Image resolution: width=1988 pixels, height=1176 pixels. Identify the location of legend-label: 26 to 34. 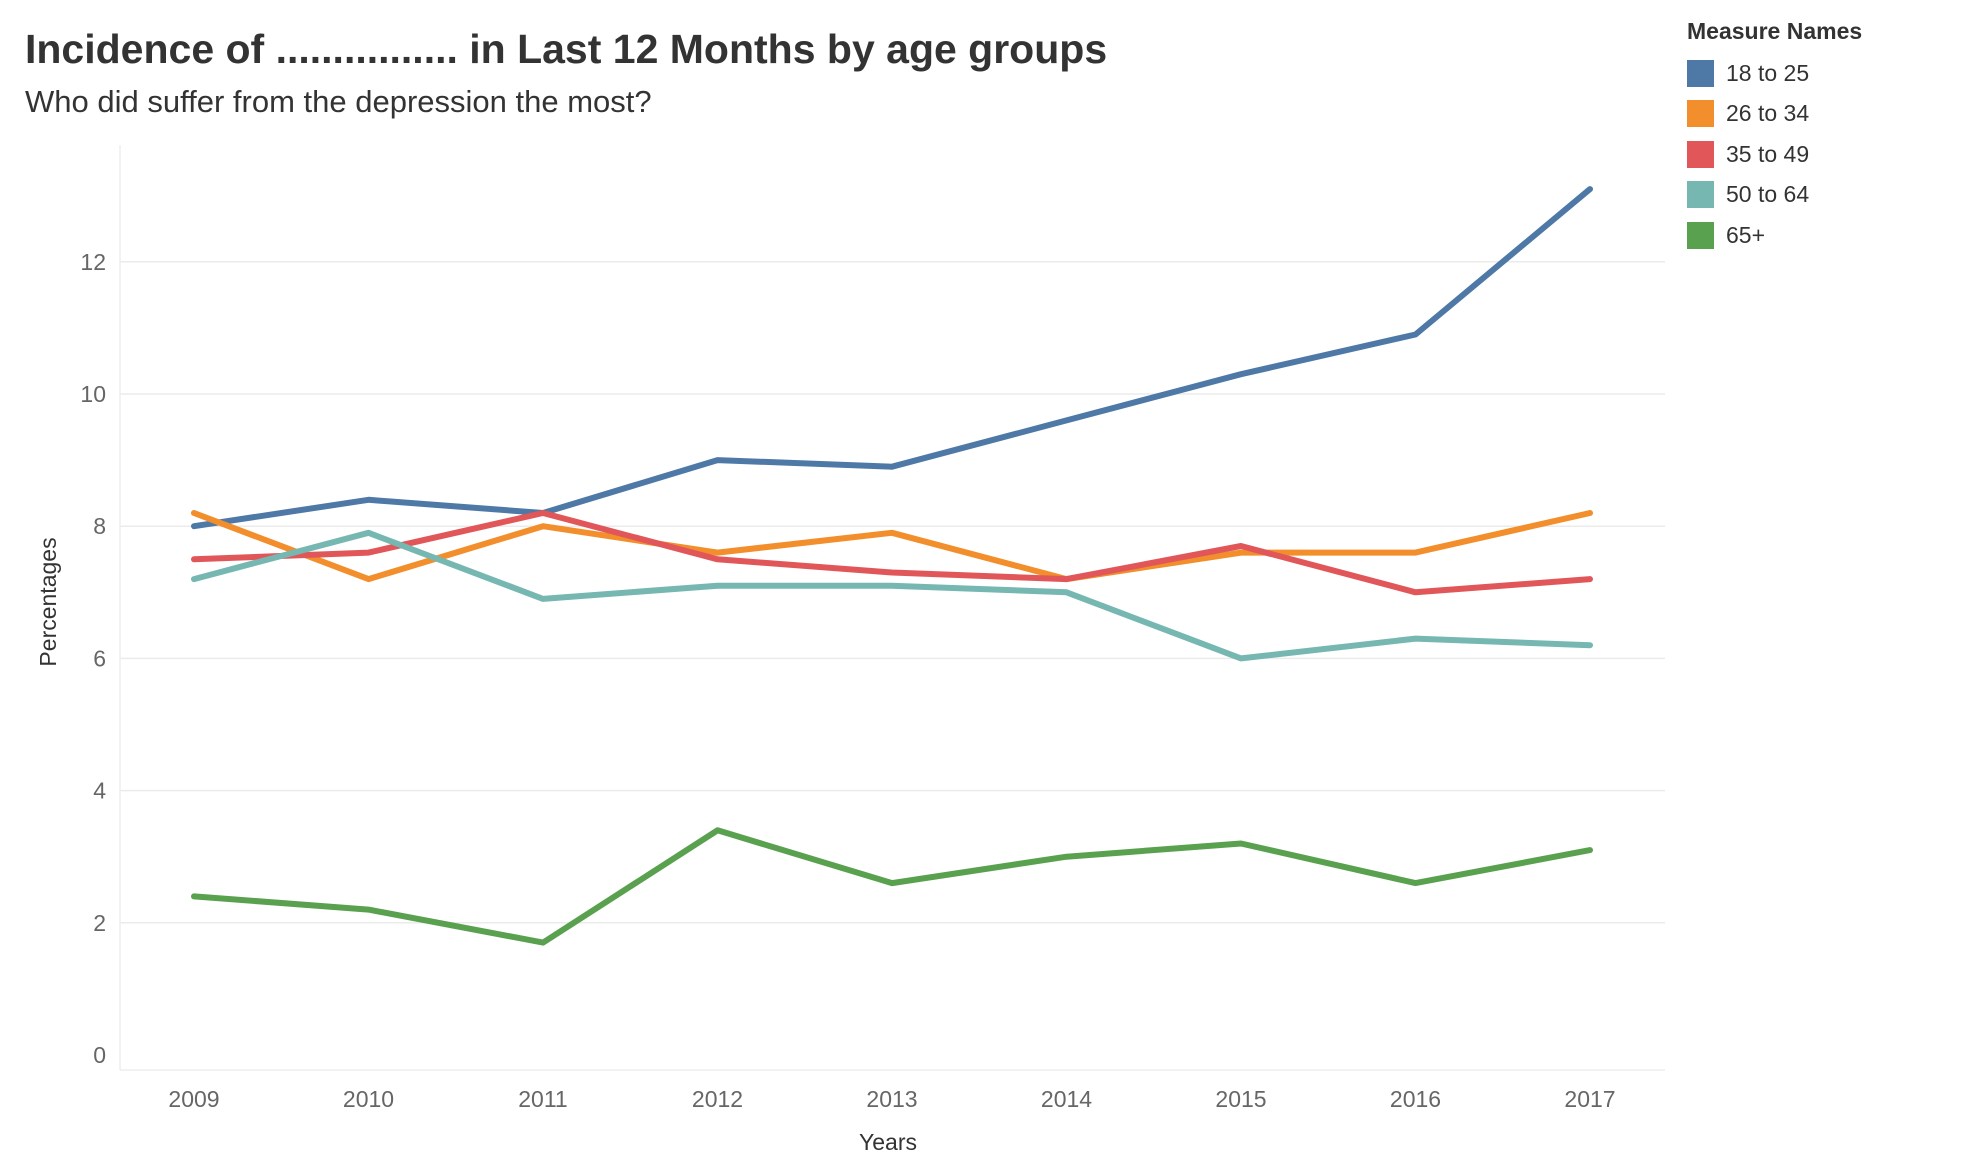
(1768, 113).